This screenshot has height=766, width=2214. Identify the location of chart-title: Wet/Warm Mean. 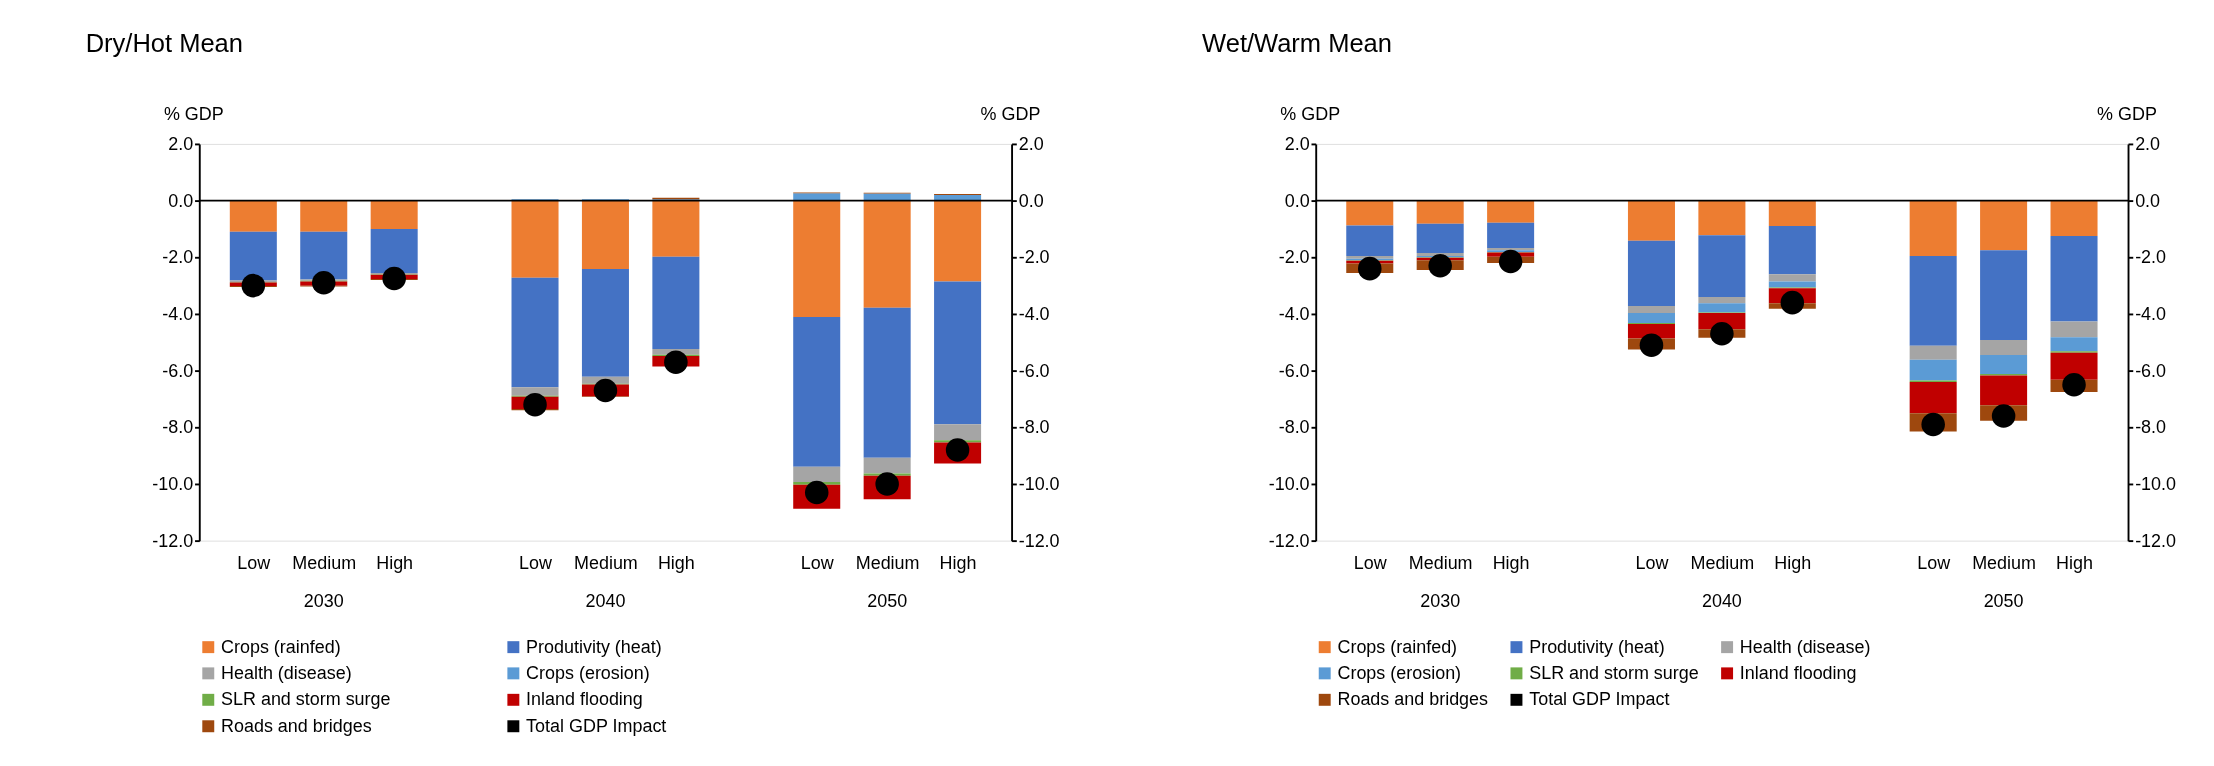
(1297, 43).